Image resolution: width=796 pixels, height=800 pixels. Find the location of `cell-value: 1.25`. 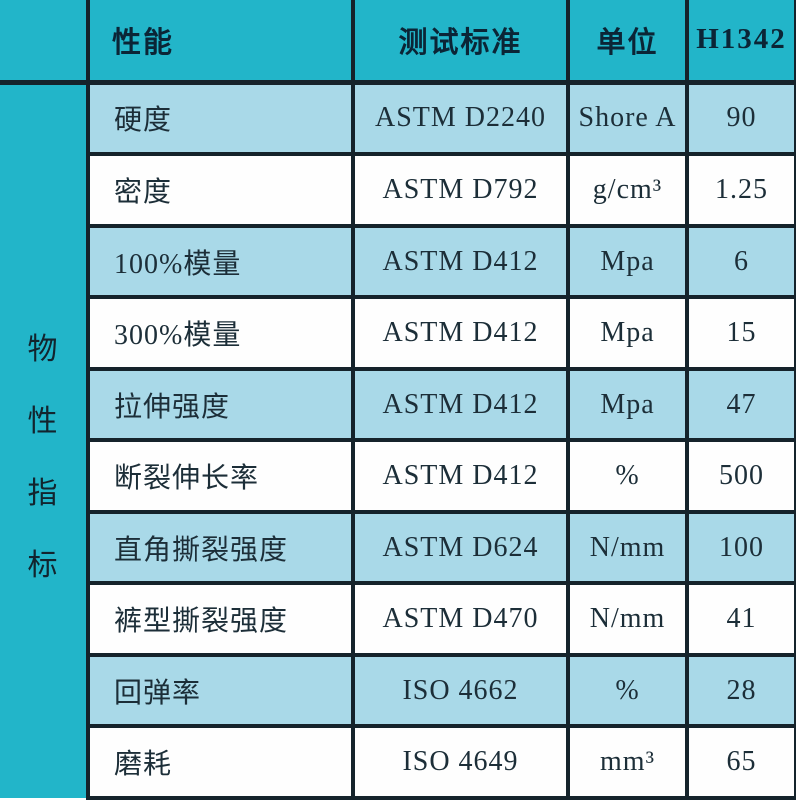

cell-value: 1.25 is located at coordinates (740, 190).